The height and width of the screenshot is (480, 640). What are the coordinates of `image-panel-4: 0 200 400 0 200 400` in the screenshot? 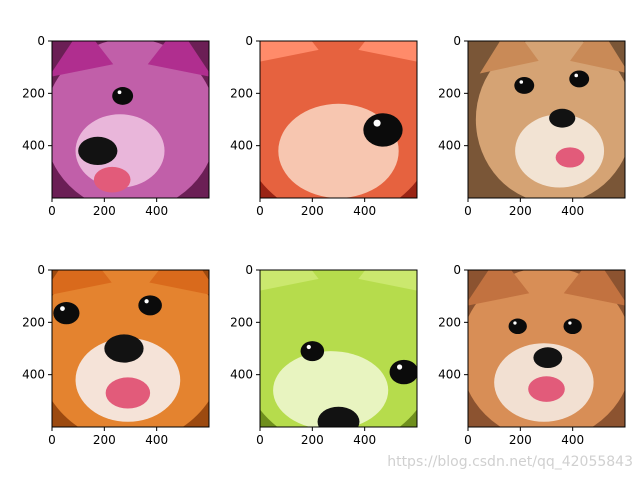 It's located at (116, 355).